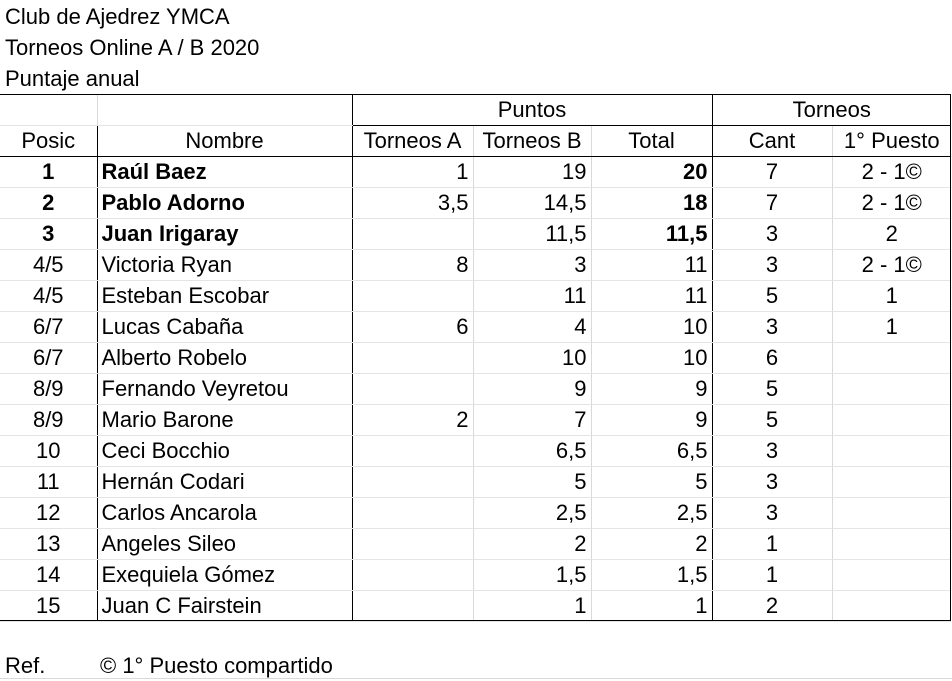 The height and width of the screenshot is (681, 952). What do you see at coordinates (48, 203) in the screenshot?
I see `posic-cell: 2` at bounding box center [48, 203].